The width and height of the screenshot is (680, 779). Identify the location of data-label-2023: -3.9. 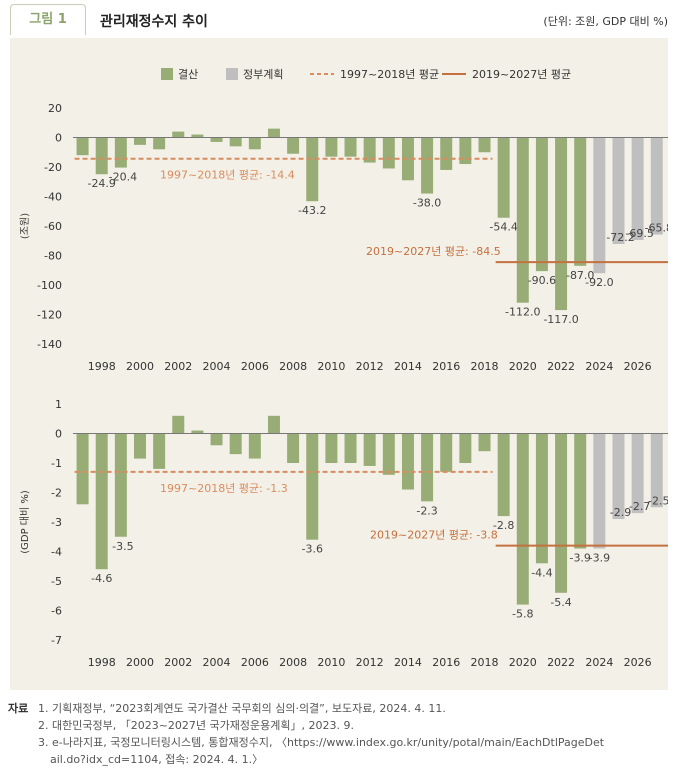
(579, 558).